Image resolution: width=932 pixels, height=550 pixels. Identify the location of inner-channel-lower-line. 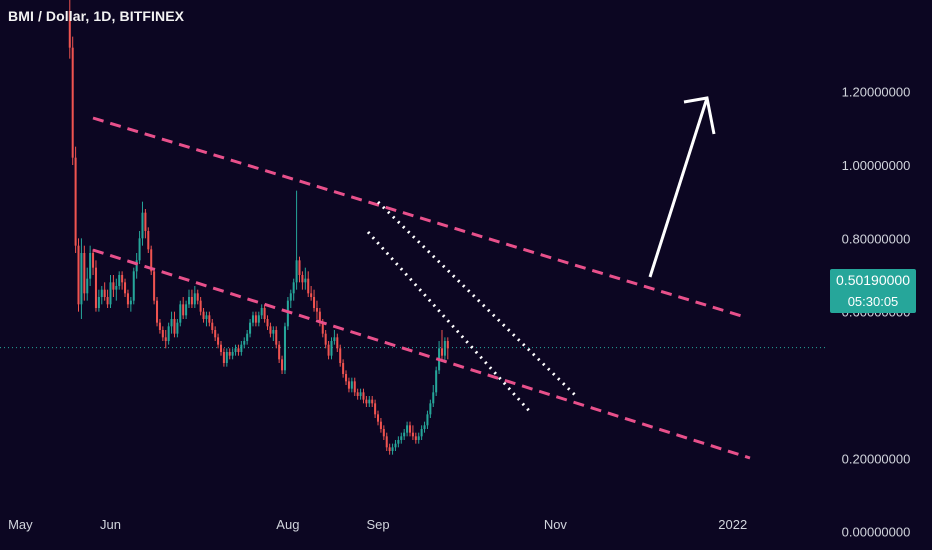
(450, 323).